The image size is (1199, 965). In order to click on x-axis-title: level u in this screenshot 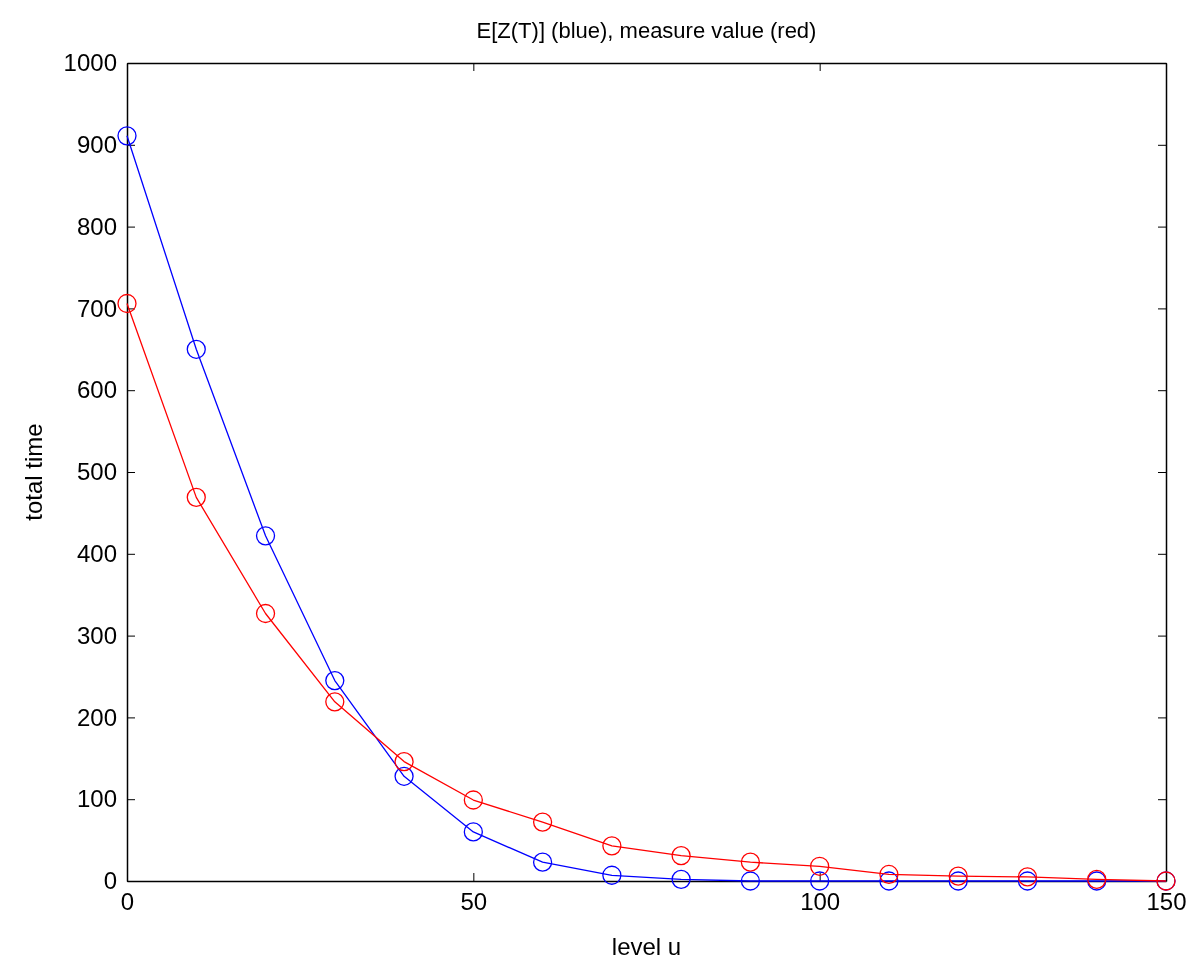, I will do `click(646, 946)`.